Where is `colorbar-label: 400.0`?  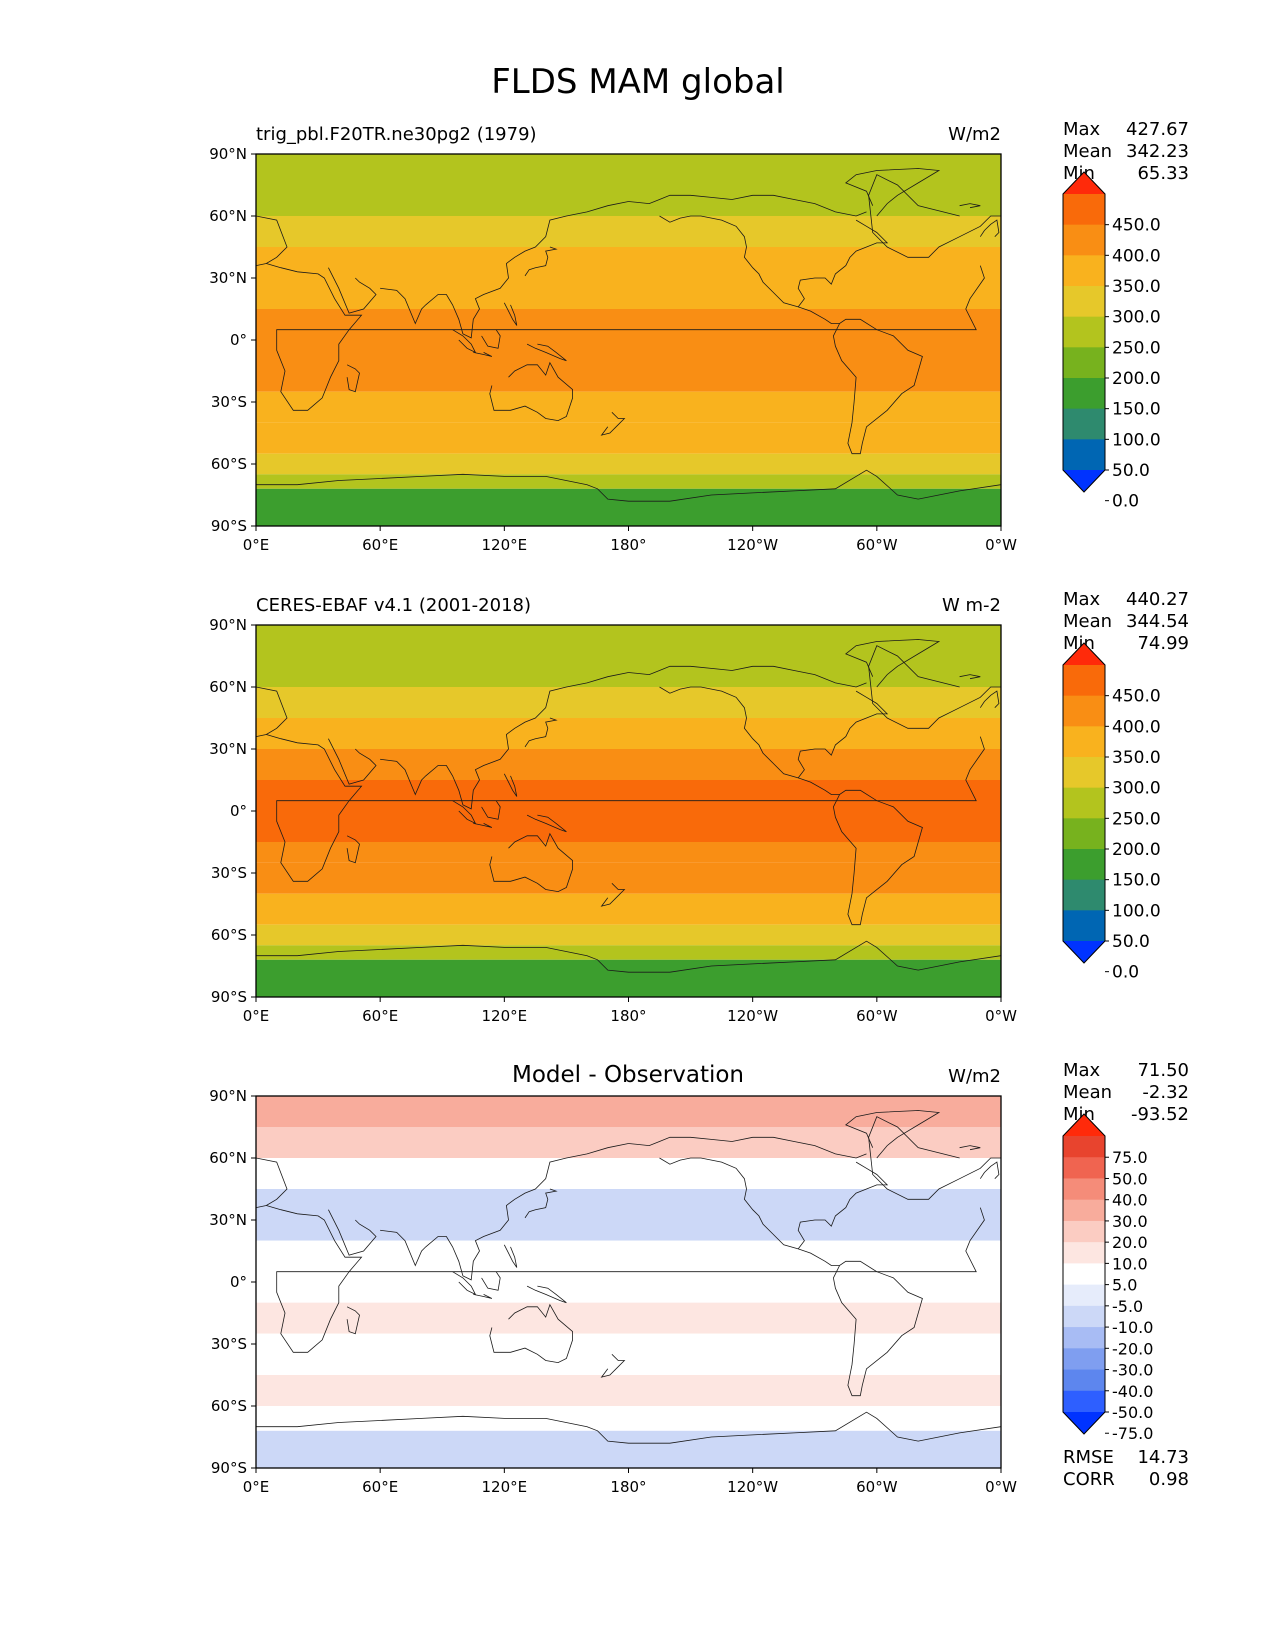
colorbar-label: 400.0 is located at coordinates (1136, 256).